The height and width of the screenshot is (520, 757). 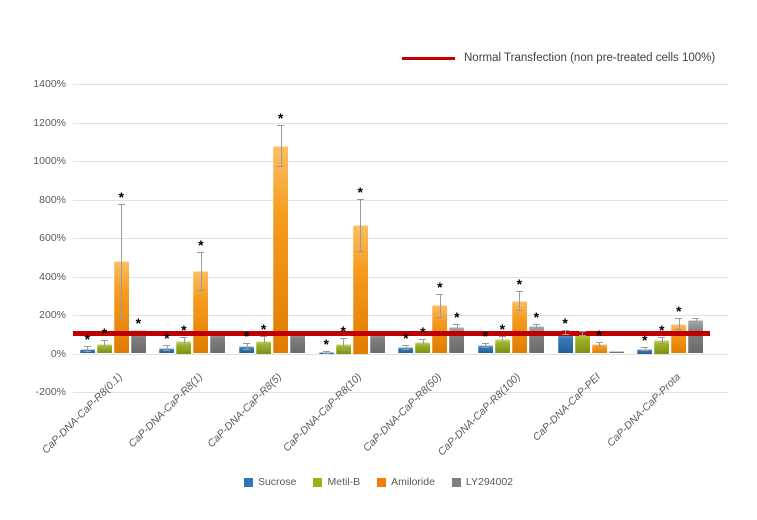 What do you see at coordinates (678, 311) in the screenshot?
I see `significance-marker-Amiloride-CaP-DNA-CaP-Prota: *` at bounding box center [678, 311].